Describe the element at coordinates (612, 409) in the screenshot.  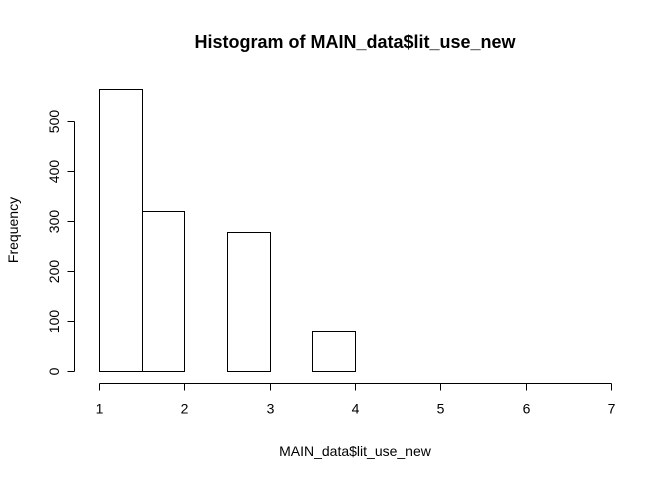
I see `x-tick-label: 7` at that location.